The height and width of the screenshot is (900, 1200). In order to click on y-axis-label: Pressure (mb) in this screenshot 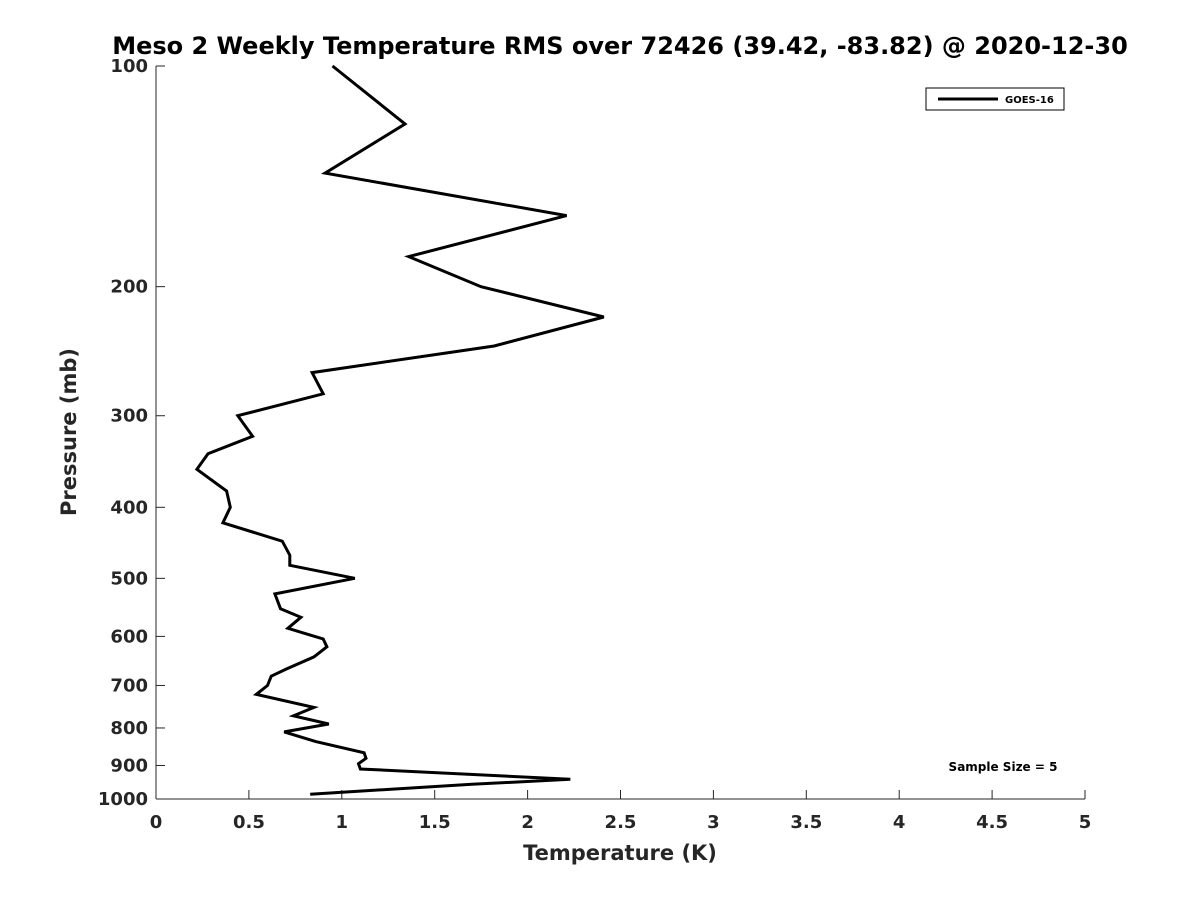, I will do `click(69, 432)`.